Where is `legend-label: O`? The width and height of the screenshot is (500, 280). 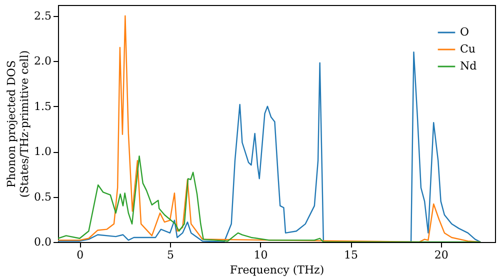
legend-label: O is located at coordinates (465, 32).